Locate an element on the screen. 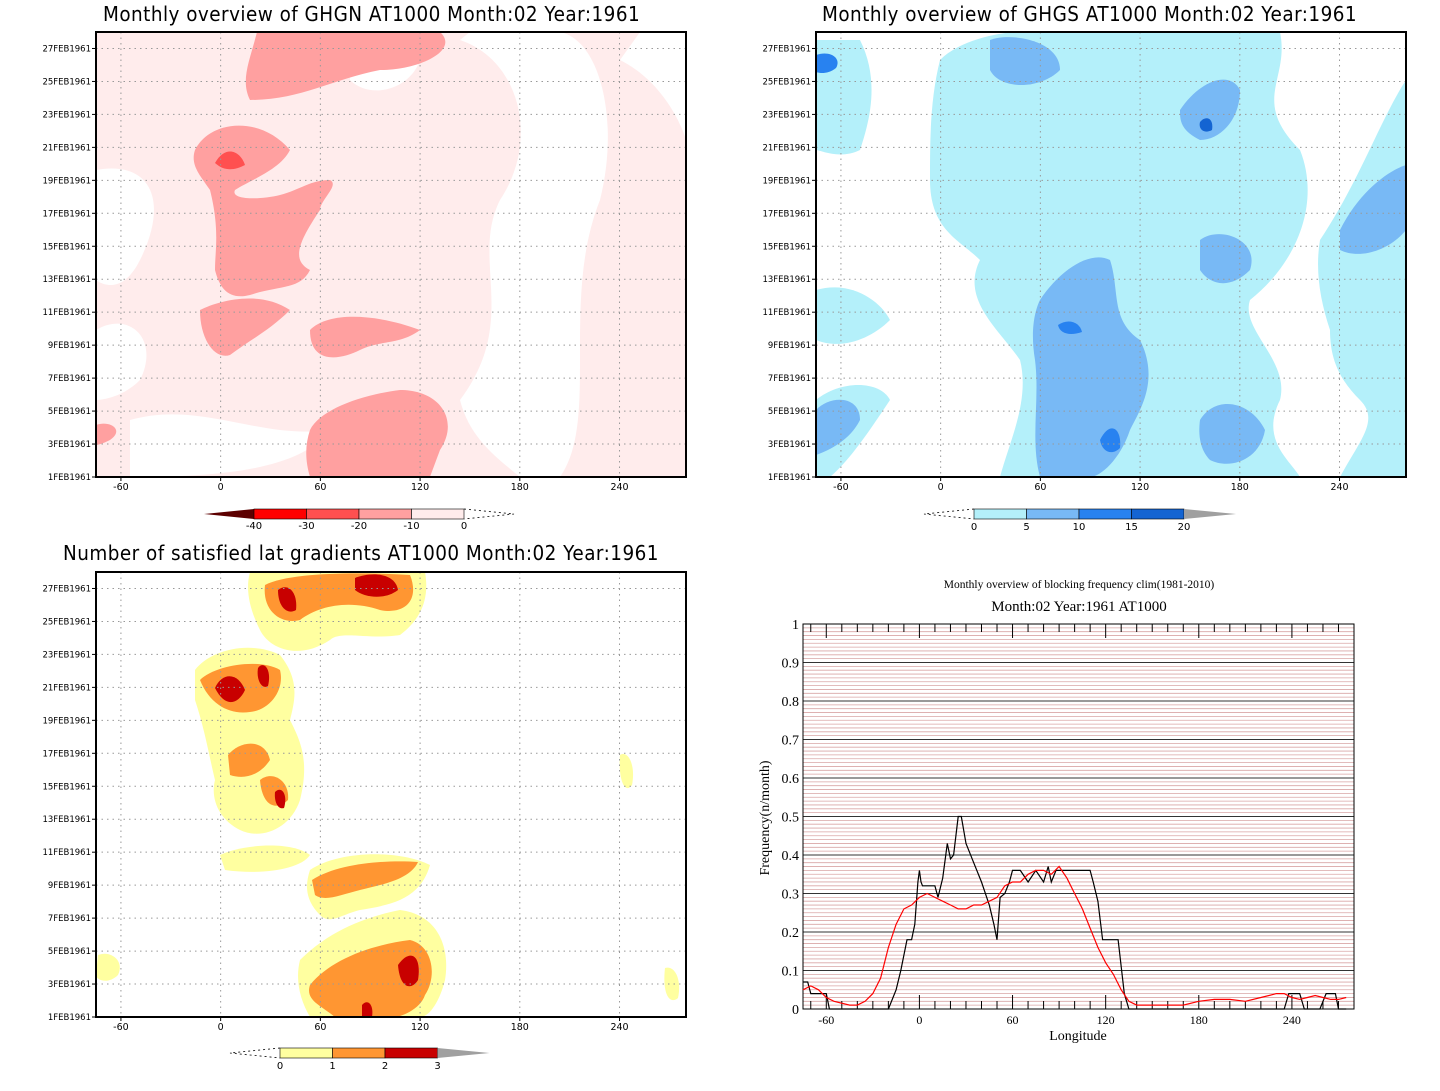 This screenshot has width=1440, height=1091. ghgs-10-15-area is located at coordinates (827, 63).